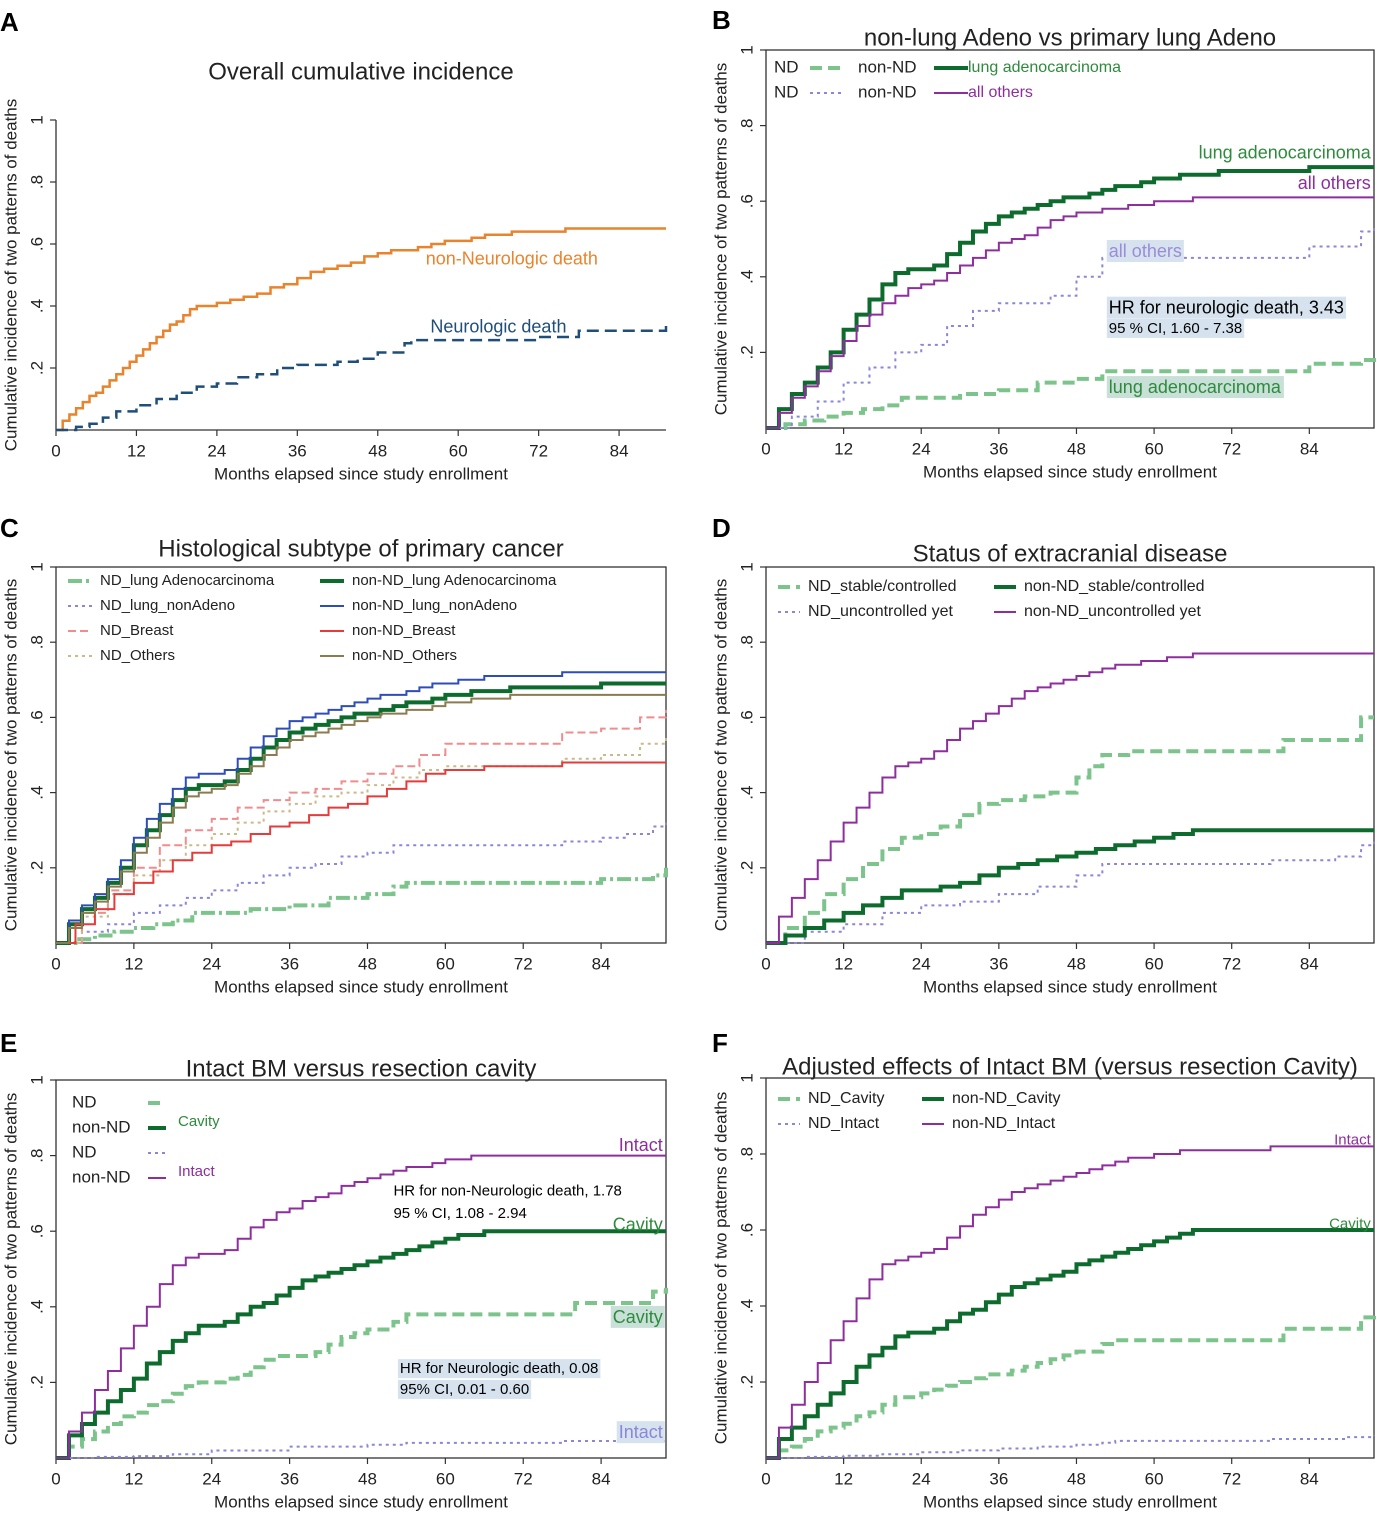  I want to click on annotation: 95 % CI, 1.08 - 2.94, so click(459, 1213).